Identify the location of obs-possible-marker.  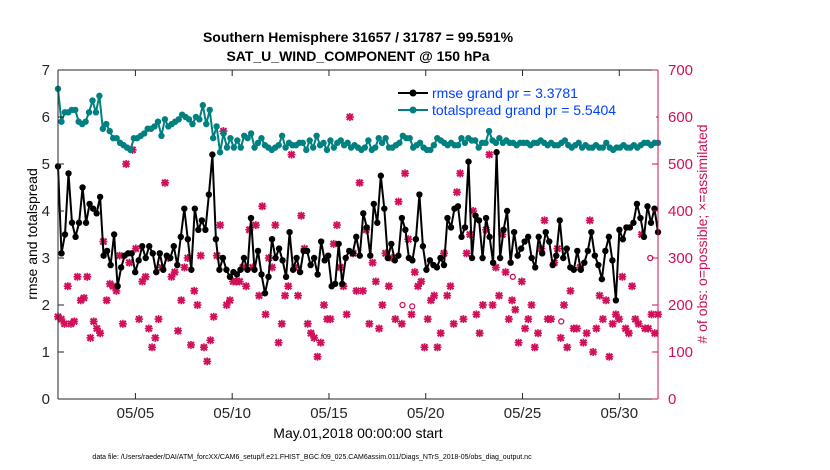
(512, 276).